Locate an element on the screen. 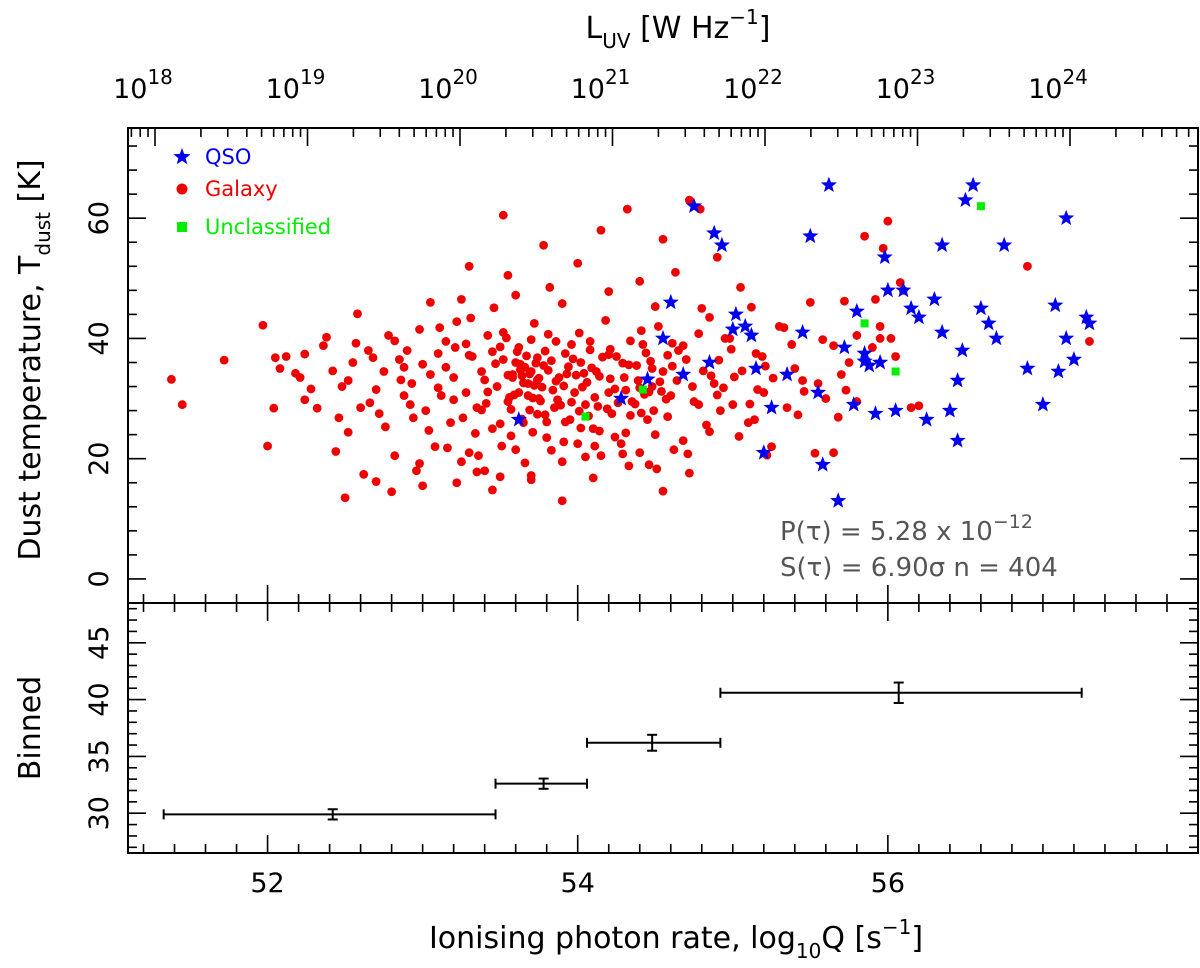  middle-axis-ticks is located at coordinates (655, 603).